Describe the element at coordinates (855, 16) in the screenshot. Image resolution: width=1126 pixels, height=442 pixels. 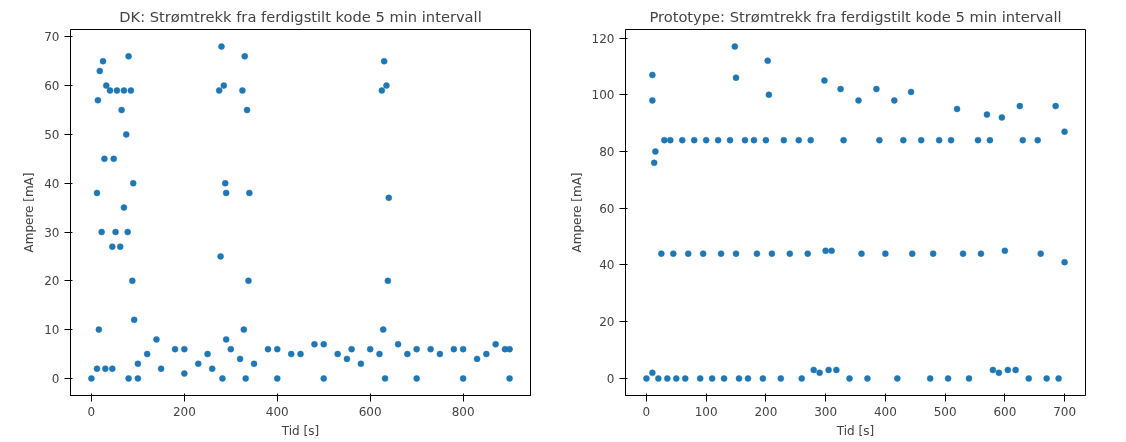
I see `chart-title: Prototype: Strømtrekk fra ferdigstilt kode 5 min intervall` at that location.